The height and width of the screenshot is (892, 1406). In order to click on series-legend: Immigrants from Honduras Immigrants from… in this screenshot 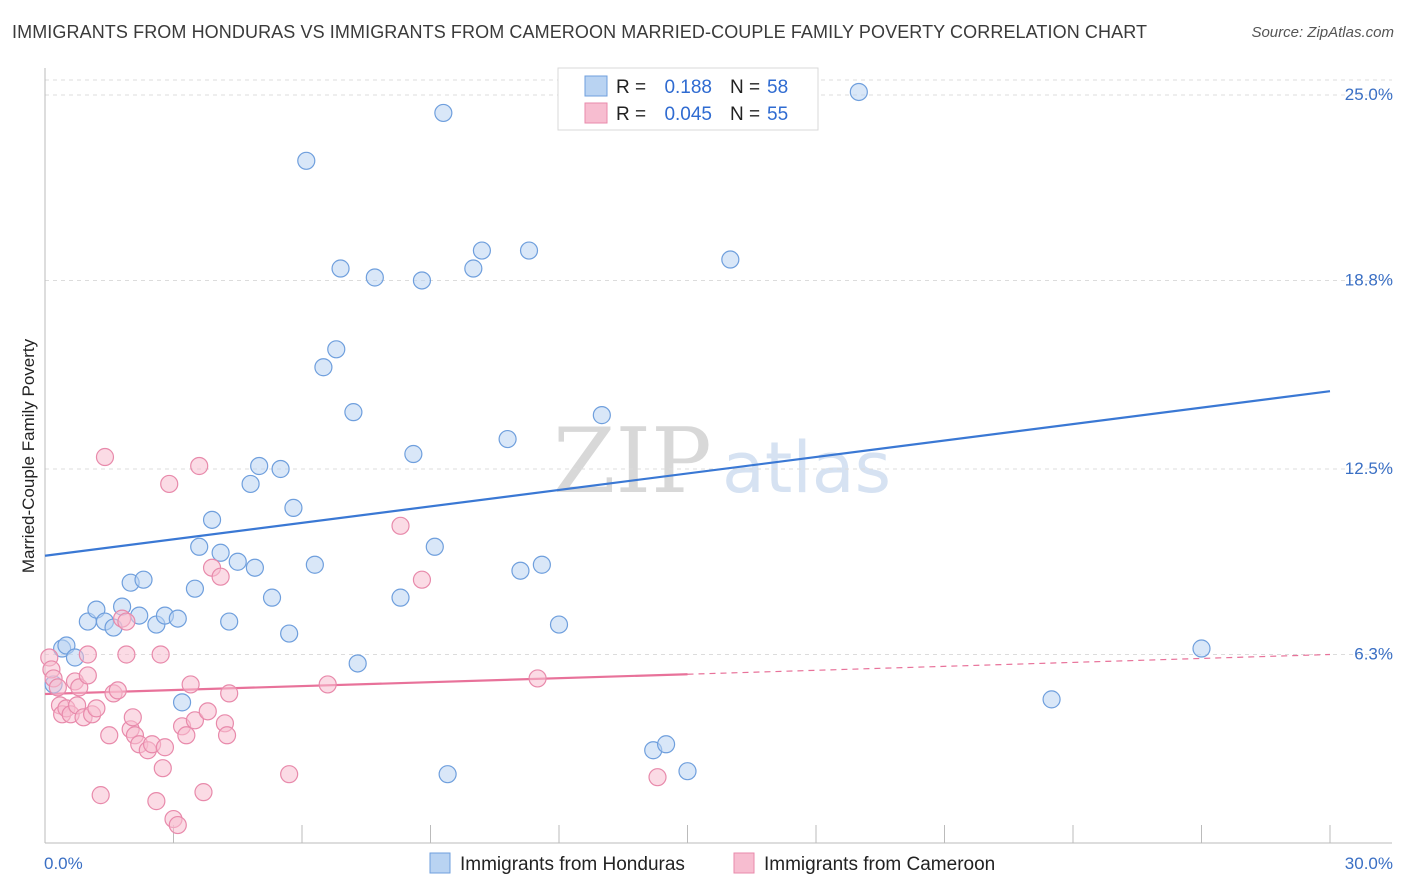, I will do `click(712, 863)`.